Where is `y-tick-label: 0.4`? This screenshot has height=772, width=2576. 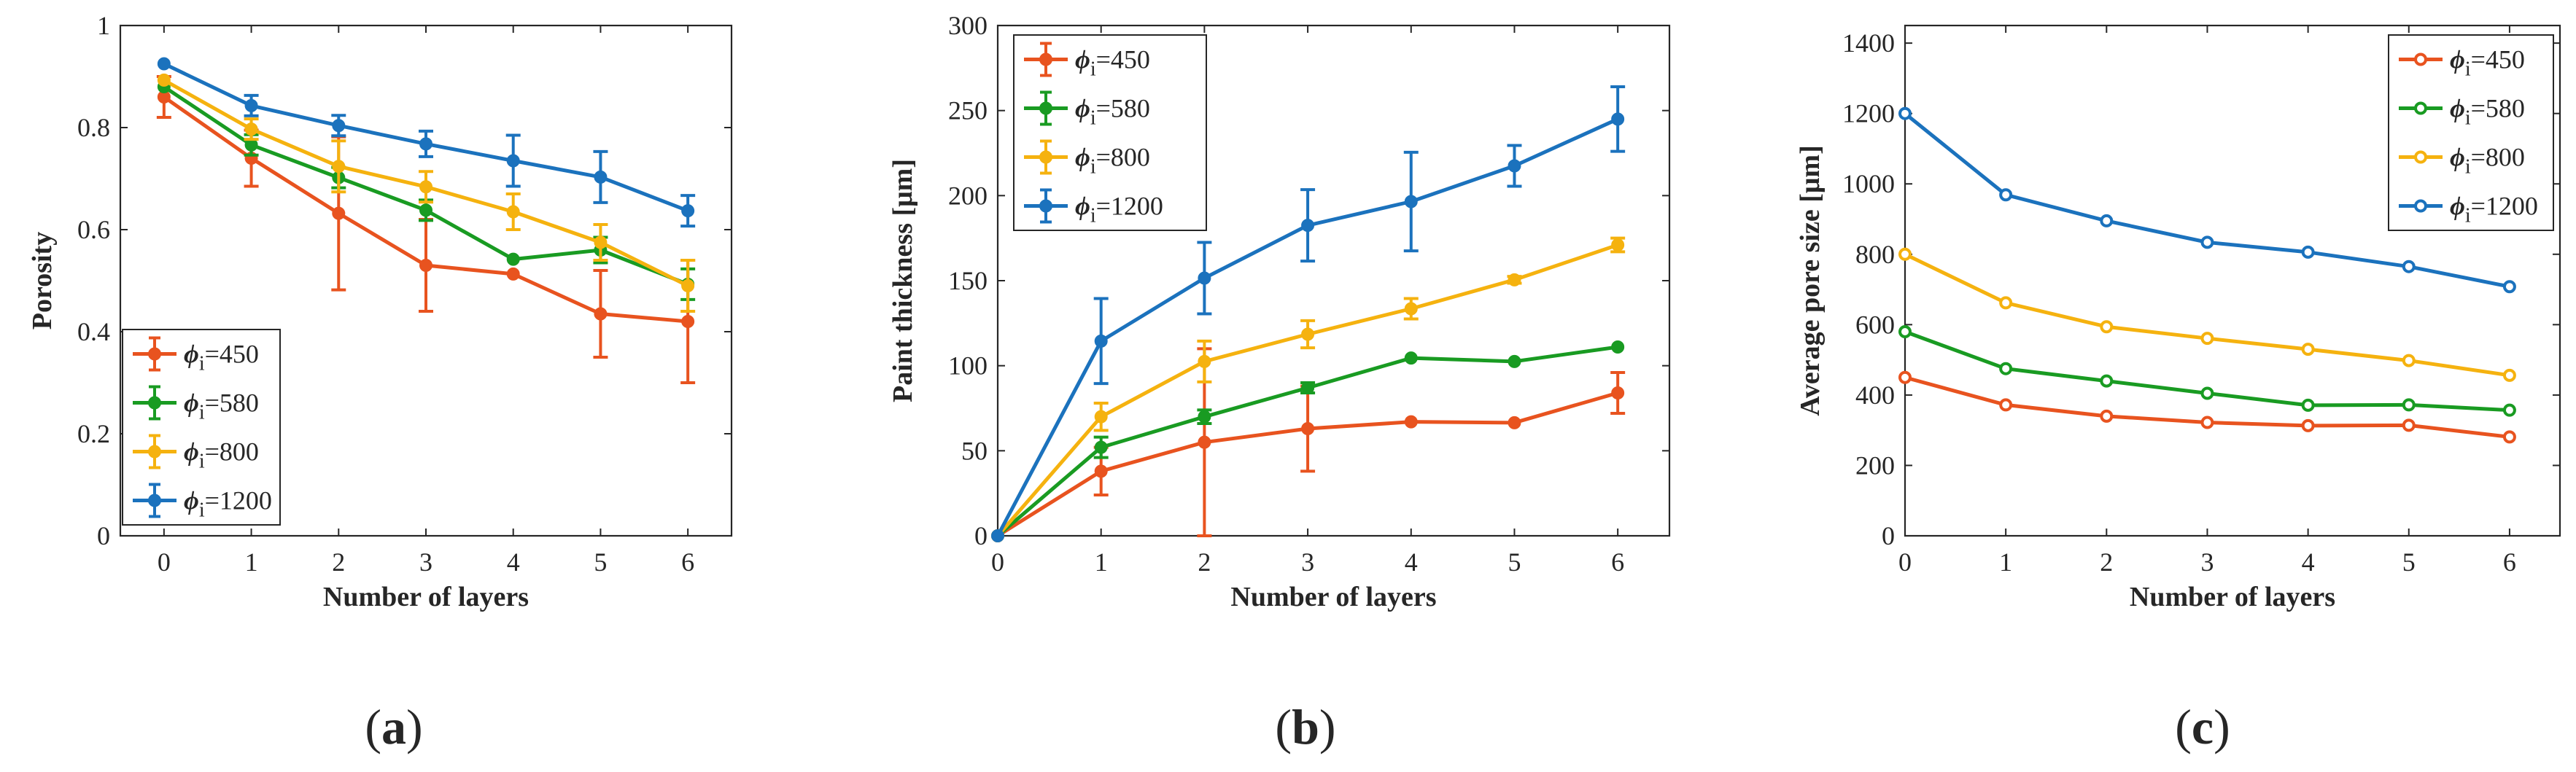
y-tick-label: 0.4 is located at coordinates (93, 331).